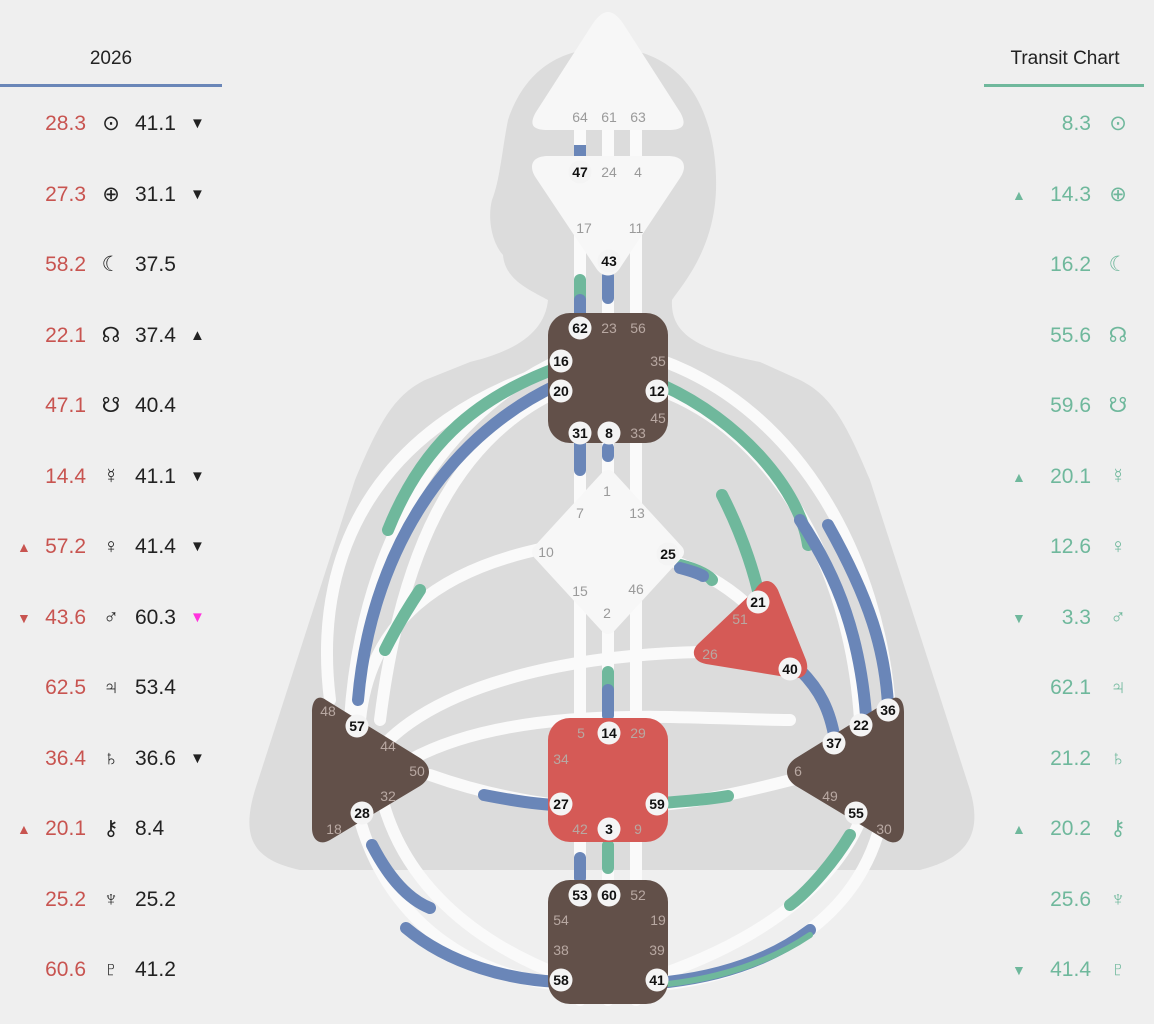  Describe the element at coordinates (638, 172) in the screenshot. I see `gate-number: 4` at that location.